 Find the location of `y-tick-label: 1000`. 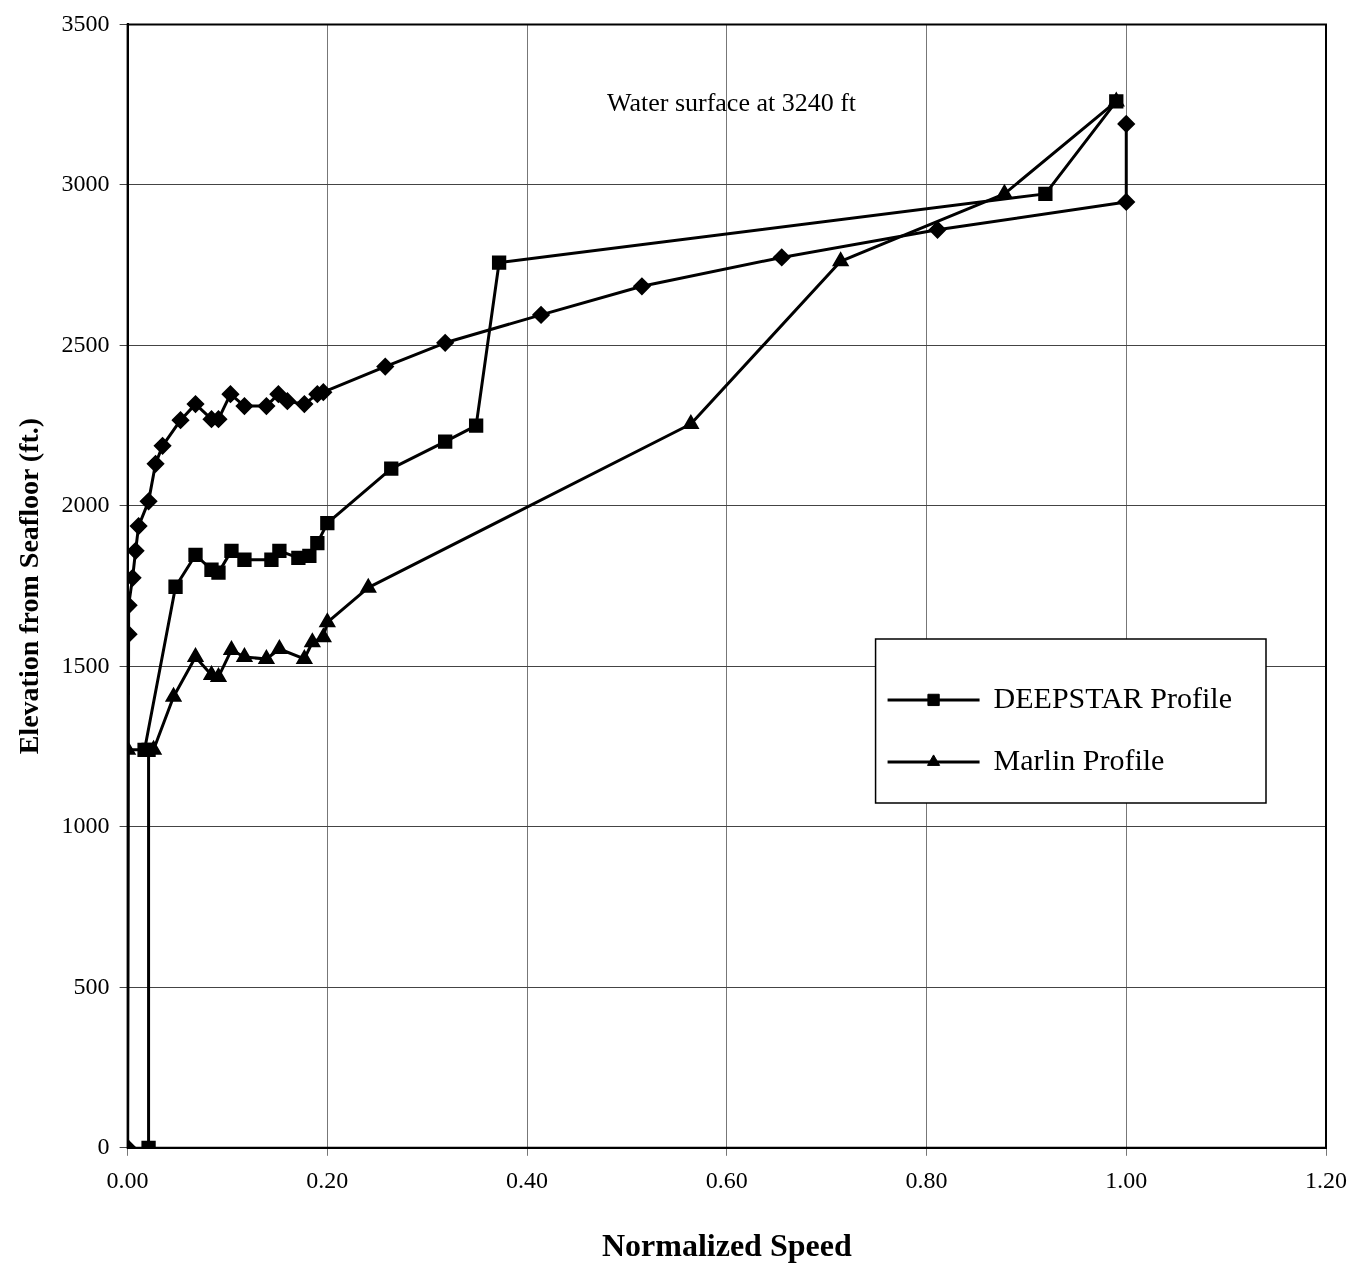

y-tick-label: 1000 is located at coordinates (85, 825).